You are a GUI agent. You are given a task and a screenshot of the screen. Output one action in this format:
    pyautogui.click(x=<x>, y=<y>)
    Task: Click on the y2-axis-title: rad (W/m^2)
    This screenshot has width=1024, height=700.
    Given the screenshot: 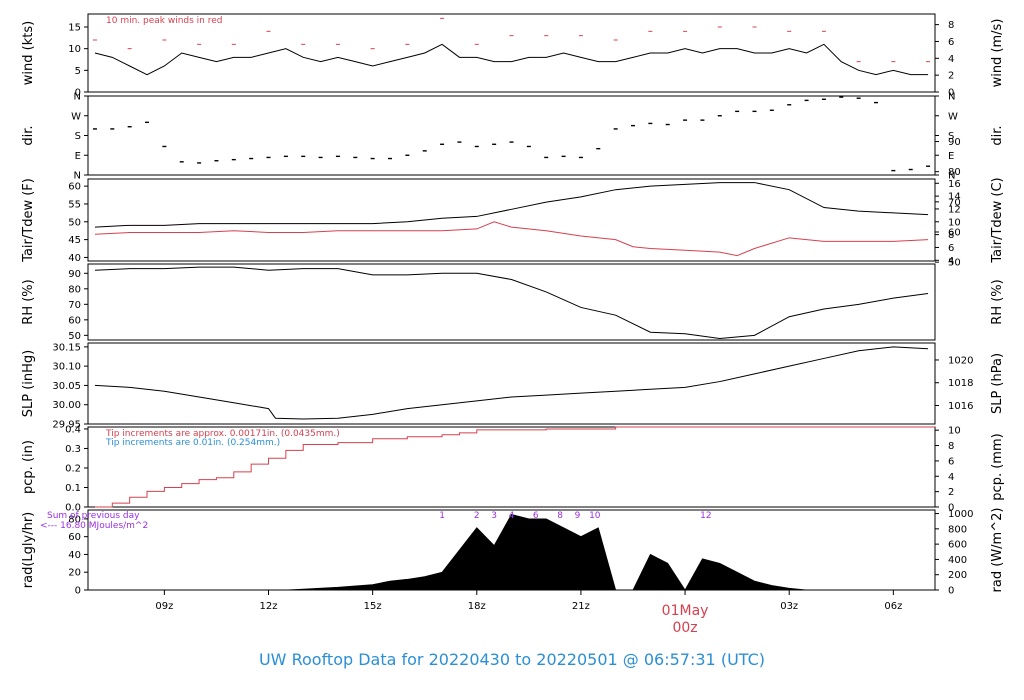 What is the action you would take?
    pyautogui.click(x=997, y=550)
    